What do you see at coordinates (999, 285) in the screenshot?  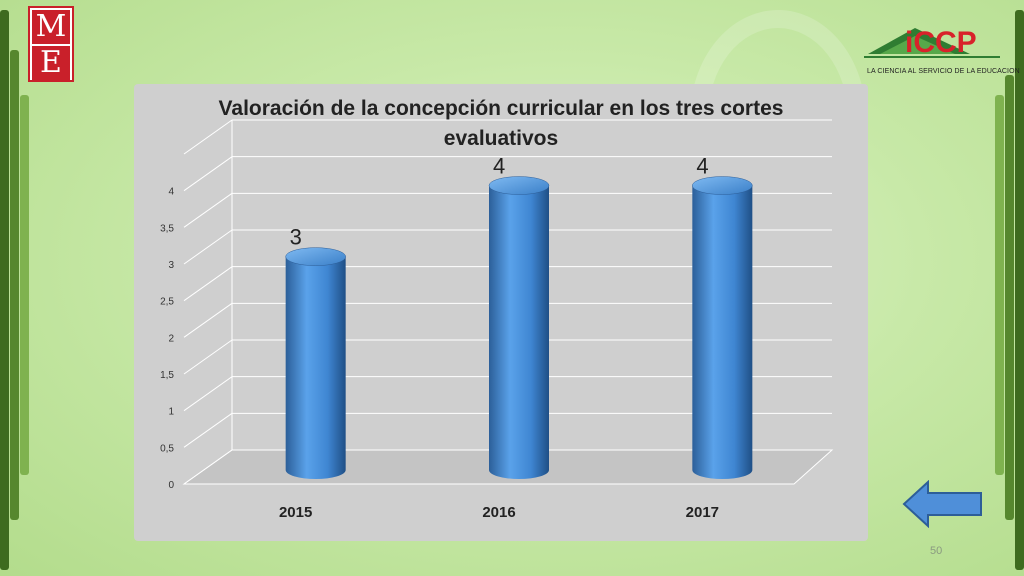 I see `right-decor-bar-light` at bounding box center [999, 285].